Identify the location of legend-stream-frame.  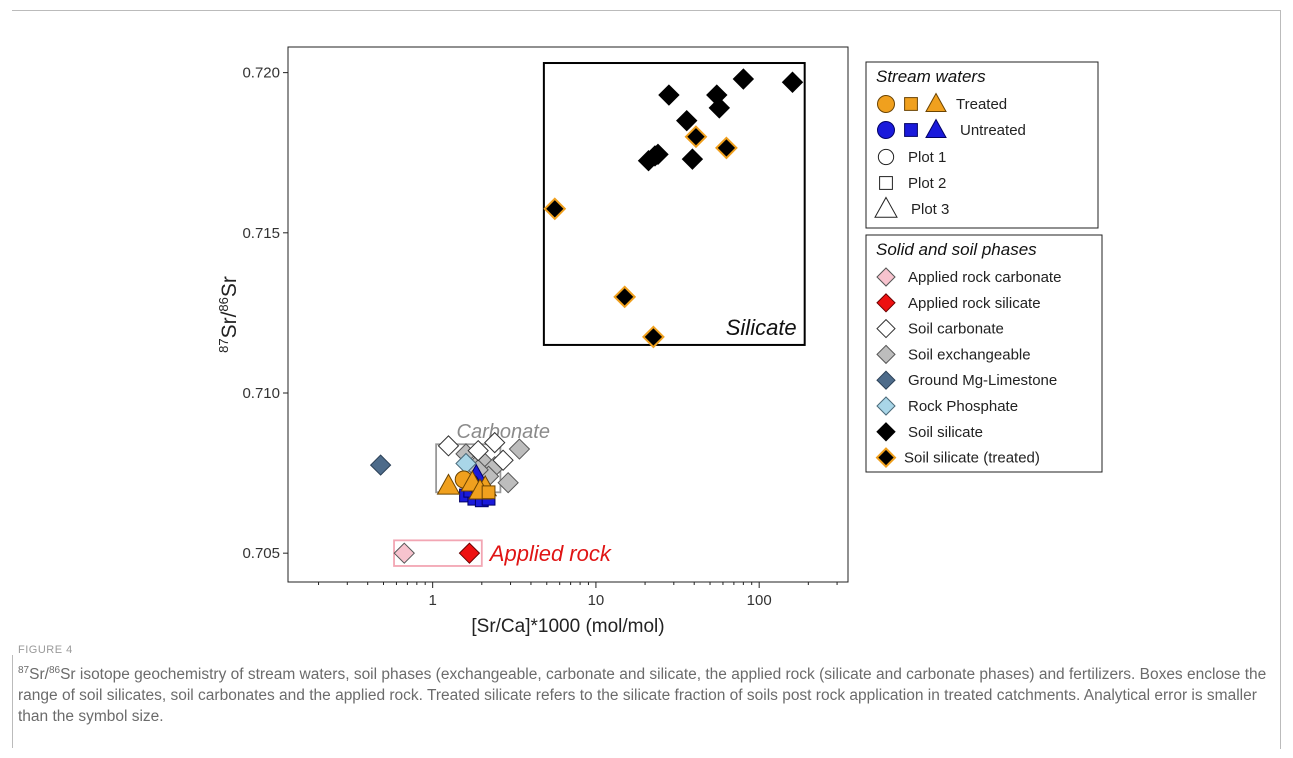
(982, 145).